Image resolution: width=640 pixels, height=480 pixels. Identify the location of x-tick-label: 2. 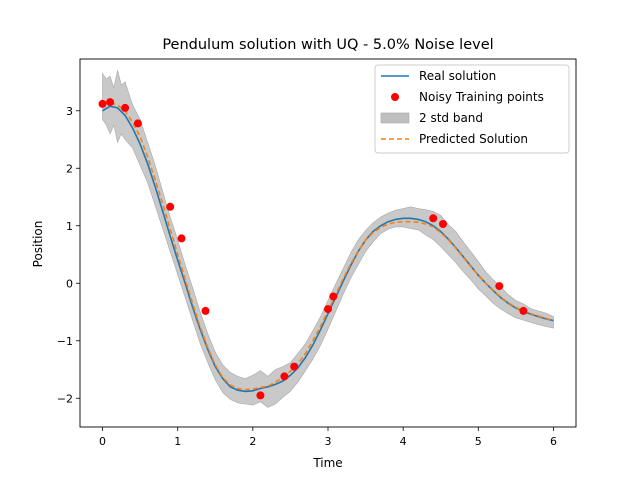
(252, 441).